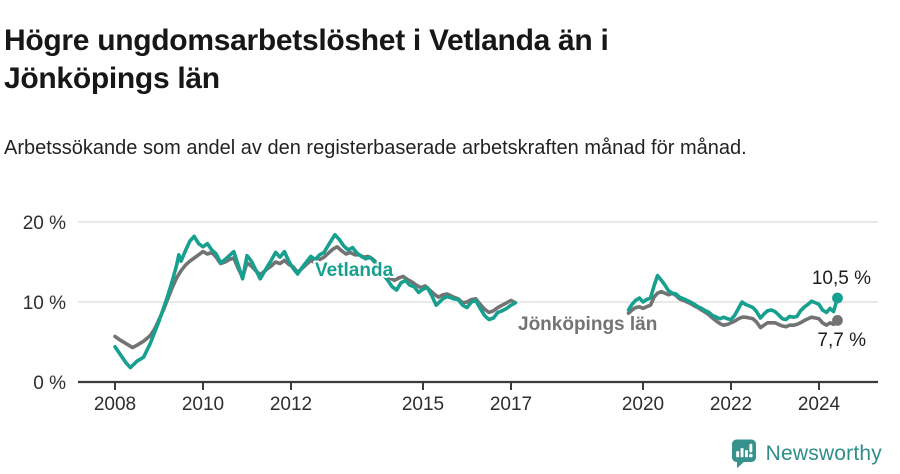 This screenshot has height=474, width=900. I want to click on x-axis-label: 2022, so click(731, 404).